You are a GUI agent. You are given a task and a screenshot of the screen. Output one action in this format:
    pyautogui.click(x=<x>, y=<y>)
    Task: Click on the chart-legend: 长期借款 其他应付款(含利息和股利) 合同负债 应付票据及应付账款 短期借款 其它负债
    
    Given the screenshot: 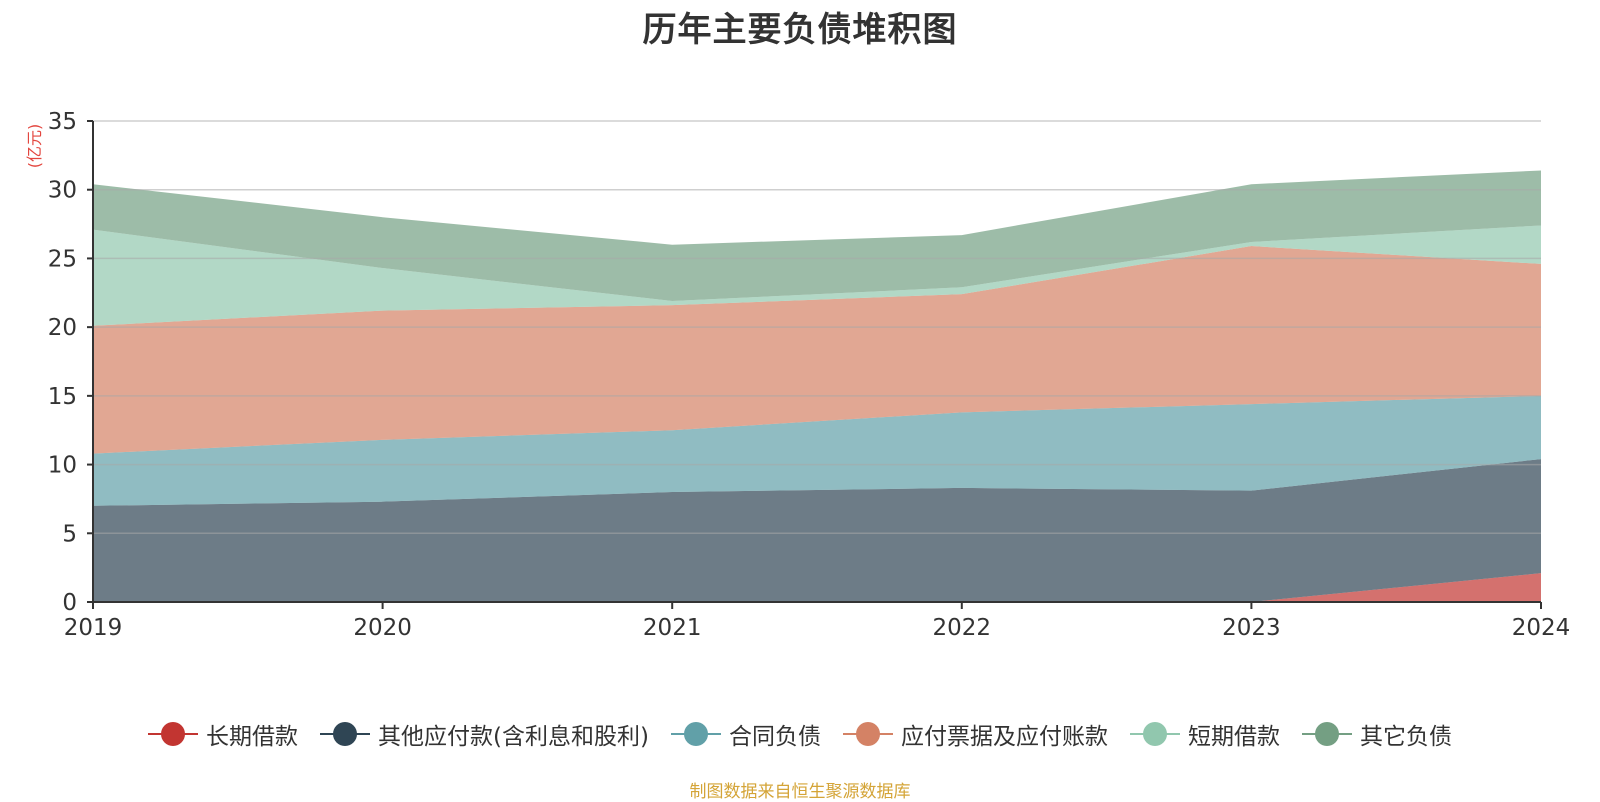 What is the action you would take?
    pyautogui.click(x=800, y=734)
    